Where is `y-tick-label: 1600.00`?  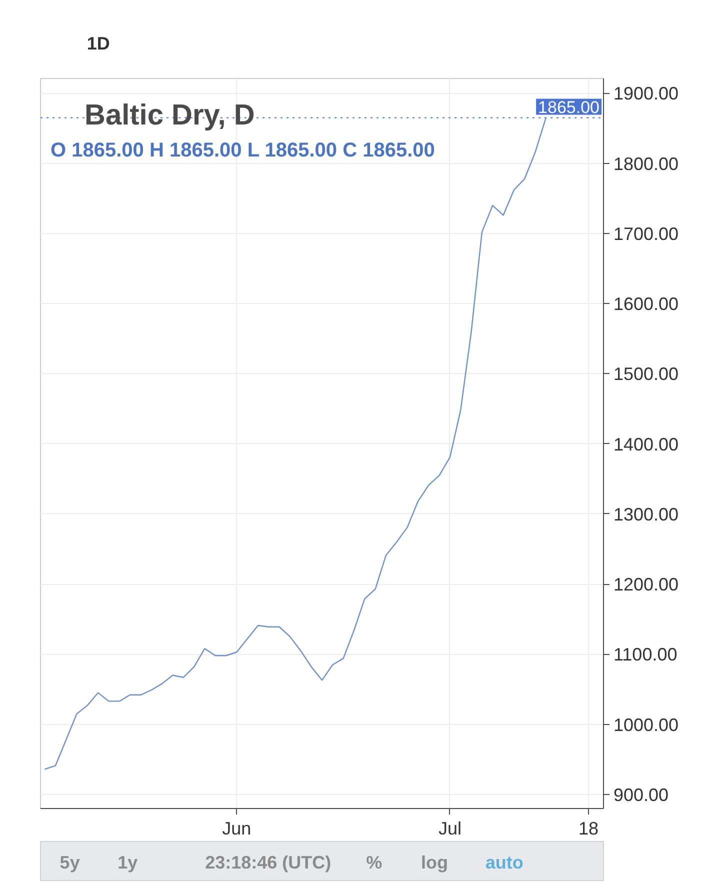
y-tick-label: 1600.00 is located at coordinates (646, 304).